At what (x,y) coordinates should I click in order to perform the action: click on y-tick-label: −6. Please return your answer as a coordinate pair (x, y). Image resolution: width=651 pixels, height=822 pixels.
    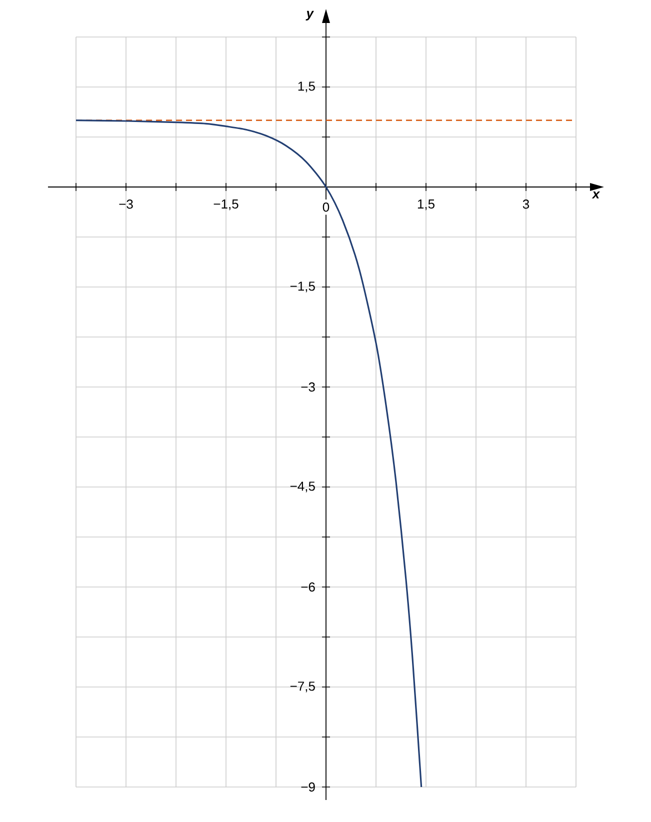
    Looking at the image, I should click on (308, 587).